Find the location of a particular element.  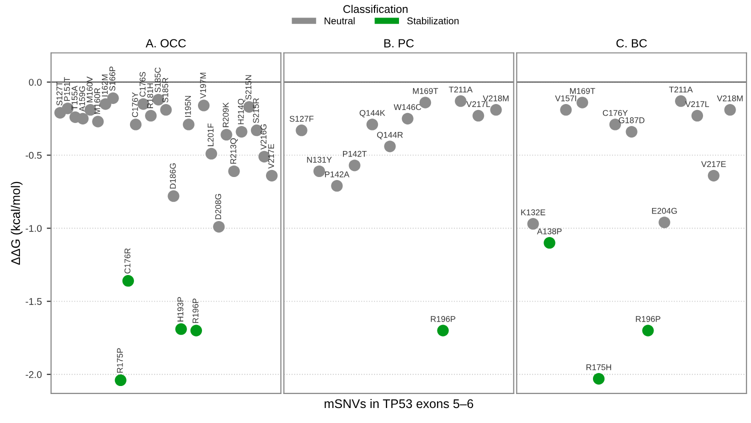

chart-title: C. BC is located at coordinates (631, 43).